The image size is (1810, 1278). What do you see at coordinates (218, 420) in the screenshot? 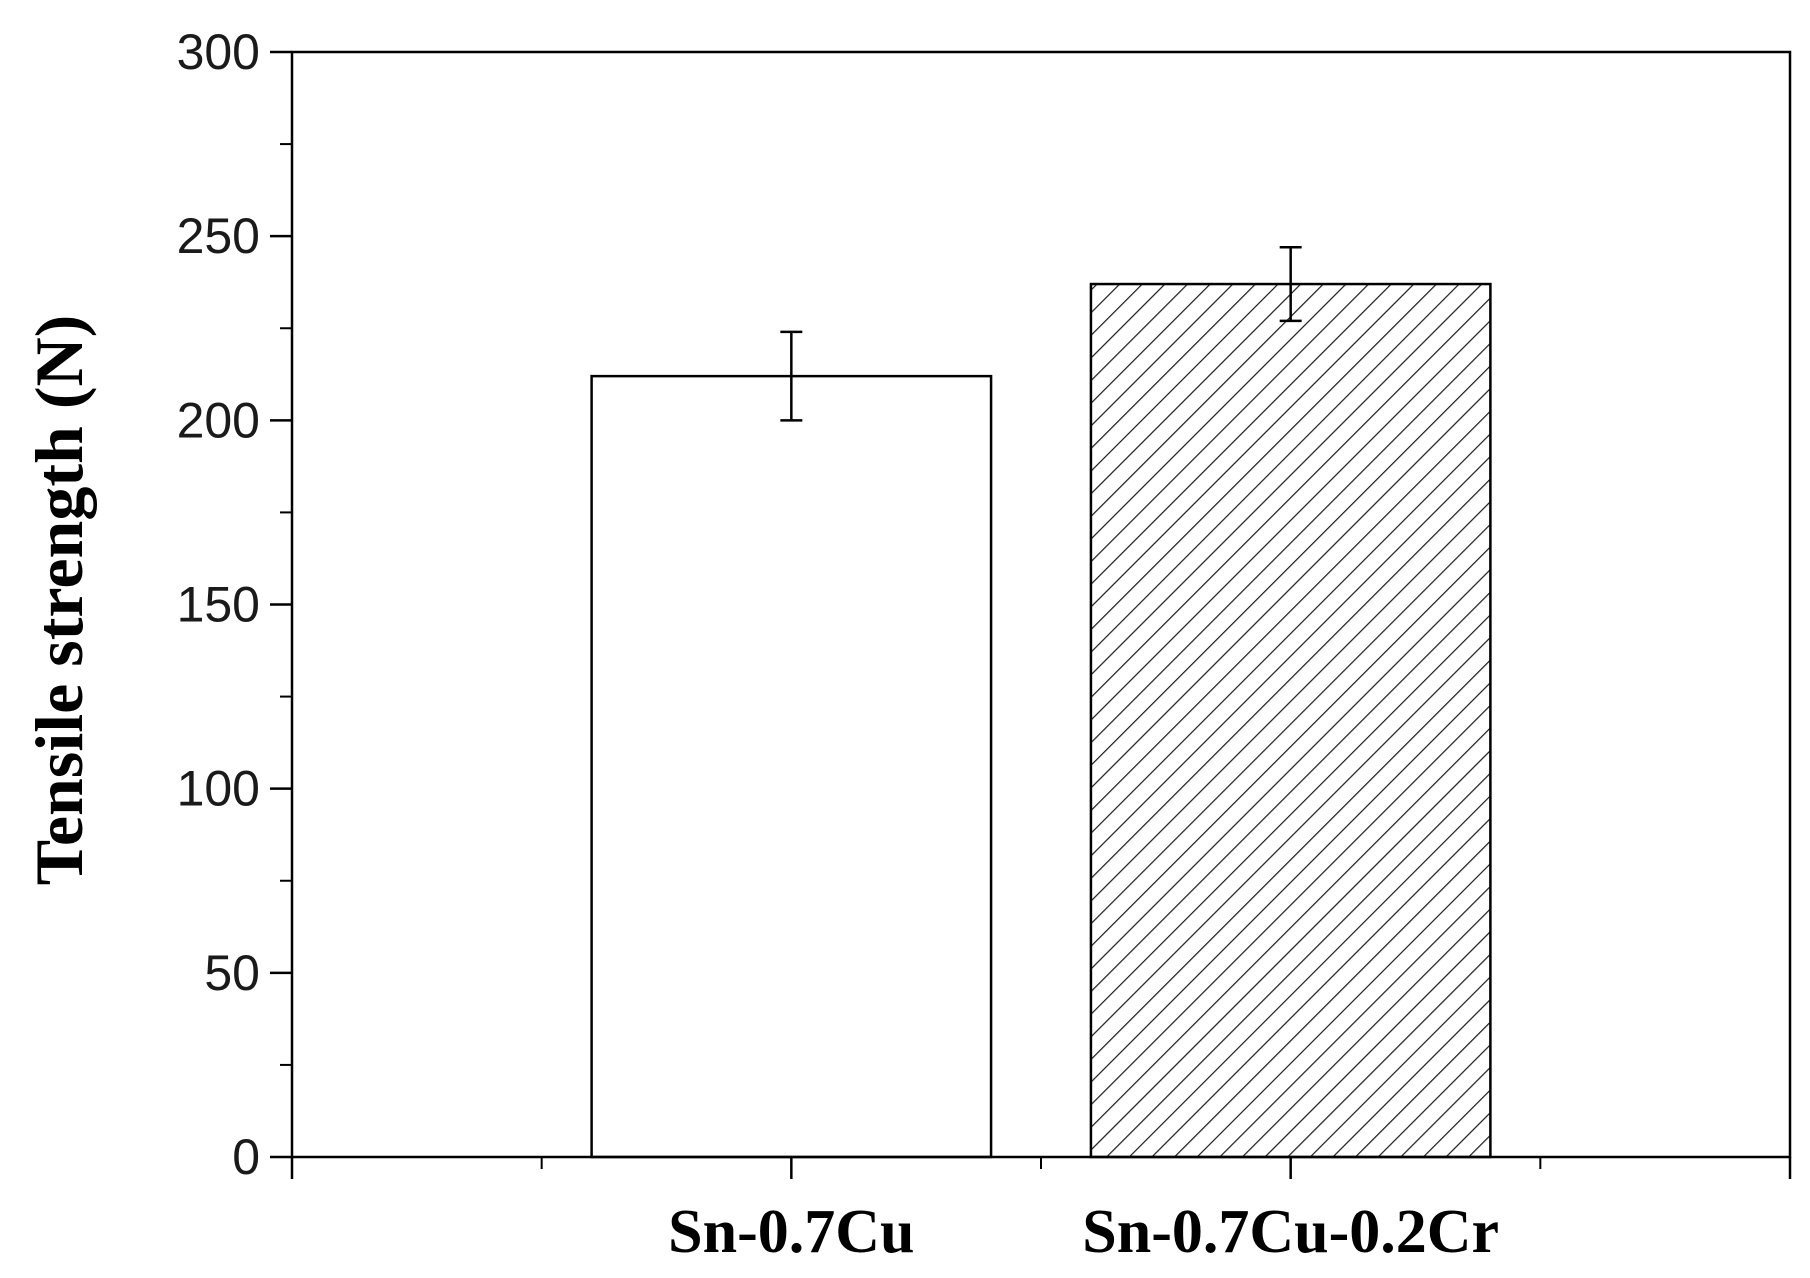
I see `y-tick-label: 200` at bounding box center [218, 420].